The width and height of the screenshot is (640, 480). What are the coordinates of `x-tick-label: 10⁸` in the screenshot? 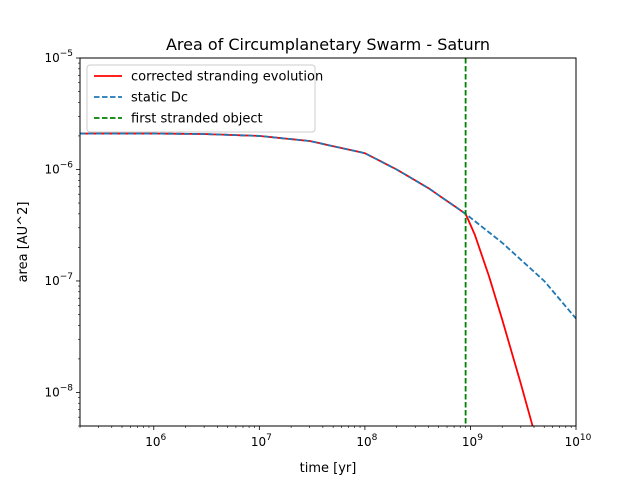 It's located at (366, 441).